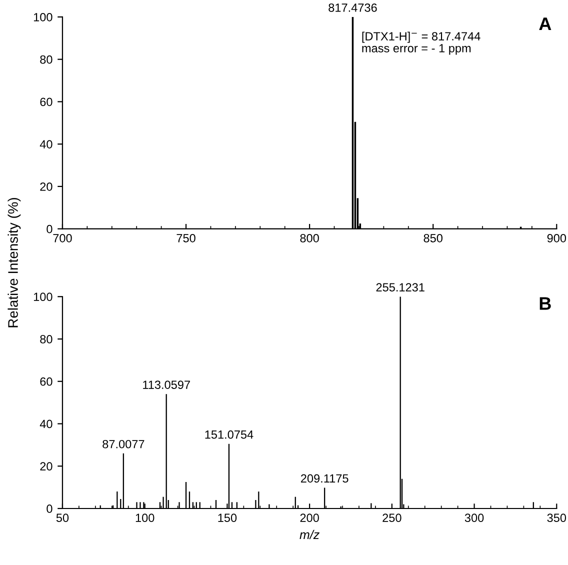  I want to click on annotation: [DTX1-H]$^{−}$ = 817.4744 mass error = - 1 ppm, so click(421, 43).